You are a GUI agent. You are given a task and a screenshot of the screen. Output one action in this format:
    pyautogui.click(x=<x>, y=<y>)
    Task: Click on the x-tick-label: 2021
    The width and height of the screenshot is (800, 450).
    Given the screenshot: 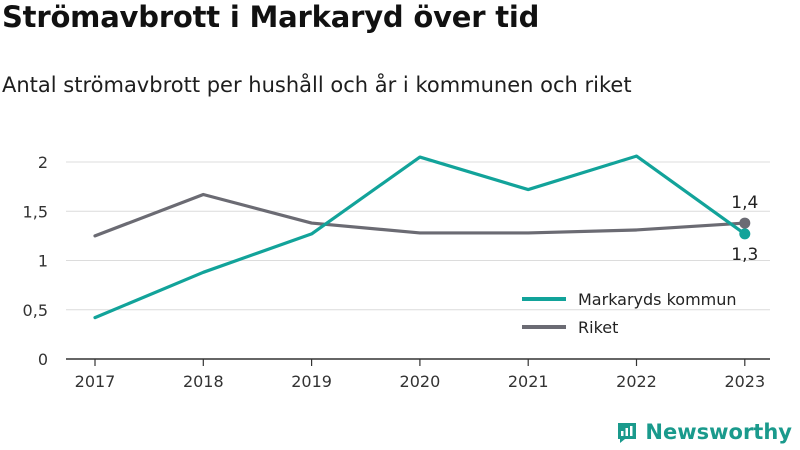 What is the action you would take?
    pyautogui.click(x=528, y=381)
    